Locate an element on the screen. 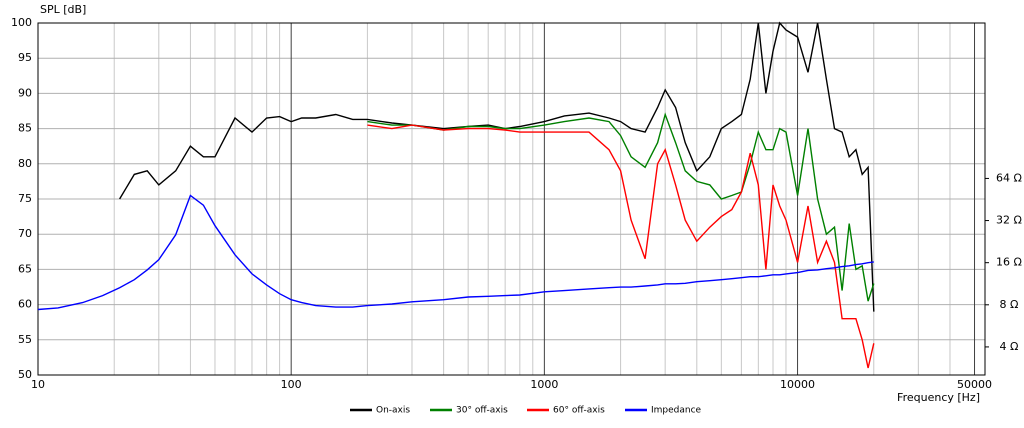  legend-label: 30° off-axis is located at coordinates (482, 411).